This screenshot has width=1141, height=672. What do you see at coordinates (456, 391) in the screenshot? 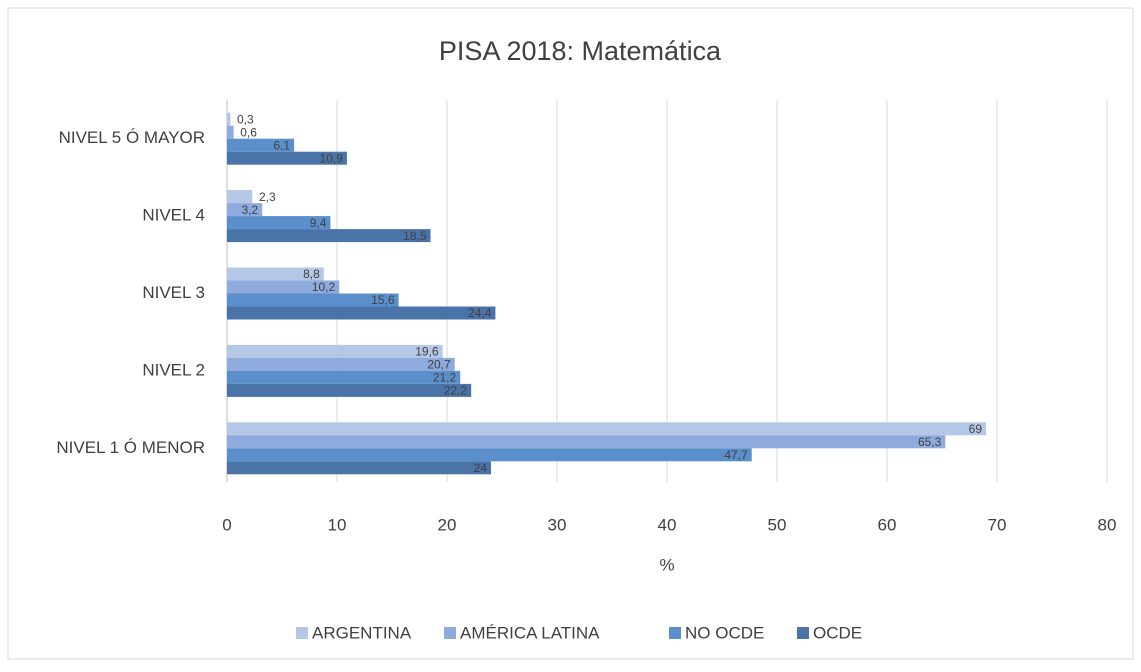
I see `data-label: 22,2` at bounding box center [456, 391].